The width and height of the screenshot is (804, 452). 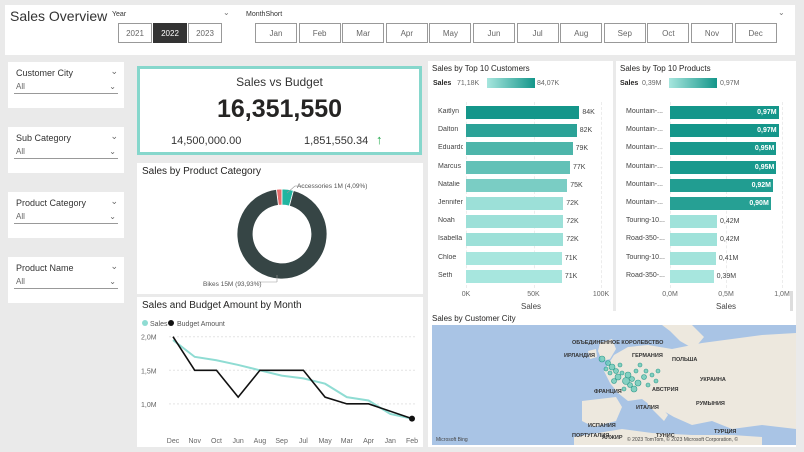 What do you see at coordinates (450, 239) in the screenshot?
I see `bar-category-label: Isabella` at bounding box center [450, 239].